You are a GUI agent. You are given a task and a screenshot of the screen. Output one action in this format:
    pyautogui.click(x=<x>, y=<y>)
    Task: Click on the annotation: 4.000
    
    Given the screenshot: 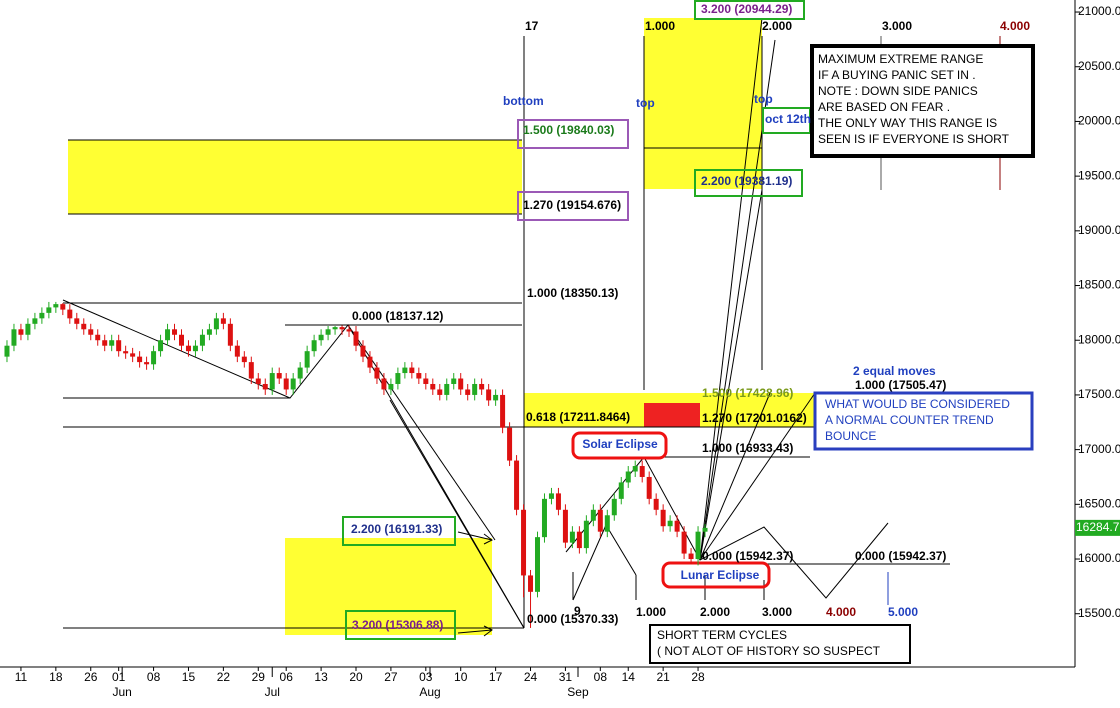 What is the action you would take?
    pyautogui.click(x=1015, y=26)
    